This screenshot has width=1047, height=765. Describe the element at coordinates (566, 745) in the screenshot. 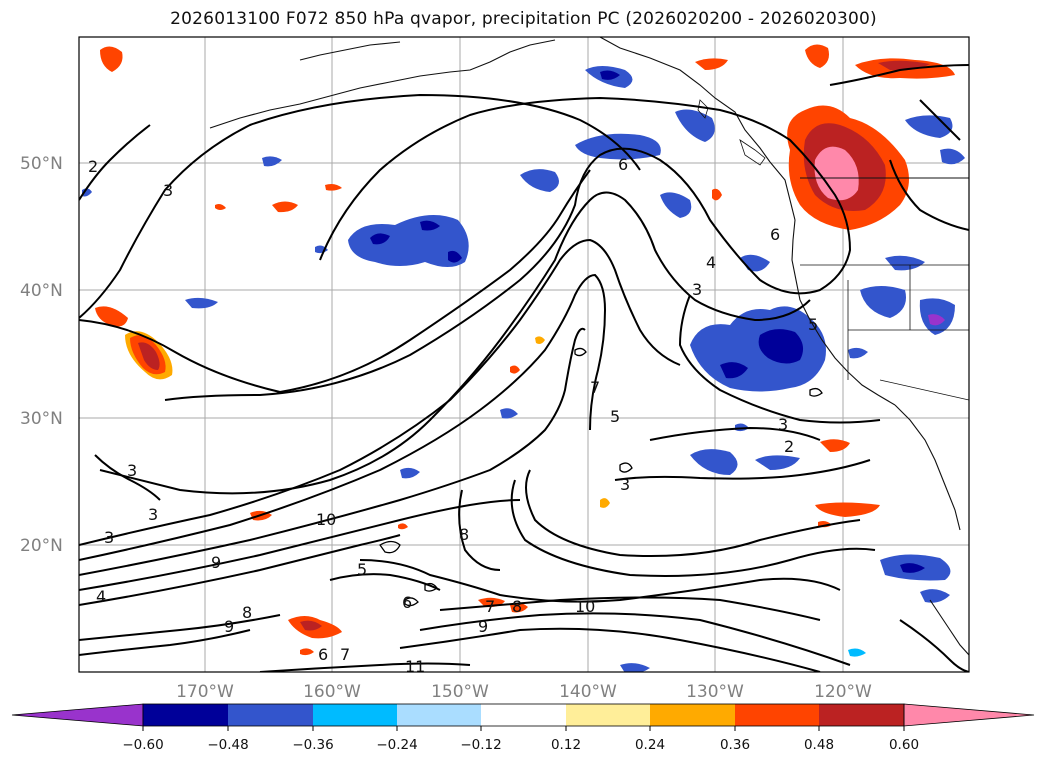

I see `colorbar-tick-label: 0.12` at that location.